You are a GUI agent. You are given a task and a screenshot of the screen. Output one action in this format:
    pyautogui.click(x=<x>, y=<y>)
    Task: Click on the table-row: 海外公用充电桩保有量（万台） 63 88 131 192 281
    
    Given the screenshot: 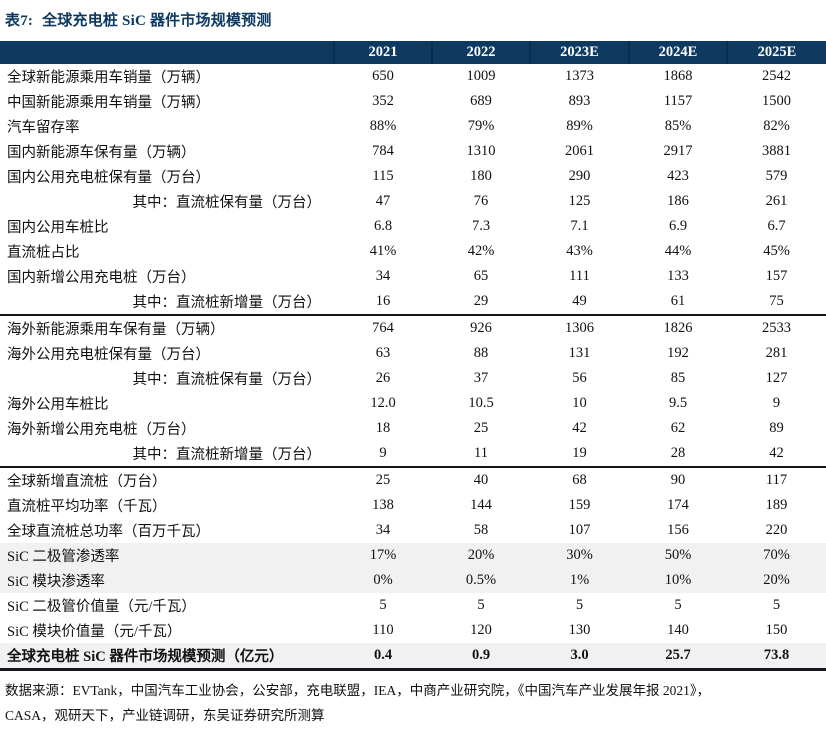 What is the action you would take?
    pyautogui.click(x=413, y=353)
    